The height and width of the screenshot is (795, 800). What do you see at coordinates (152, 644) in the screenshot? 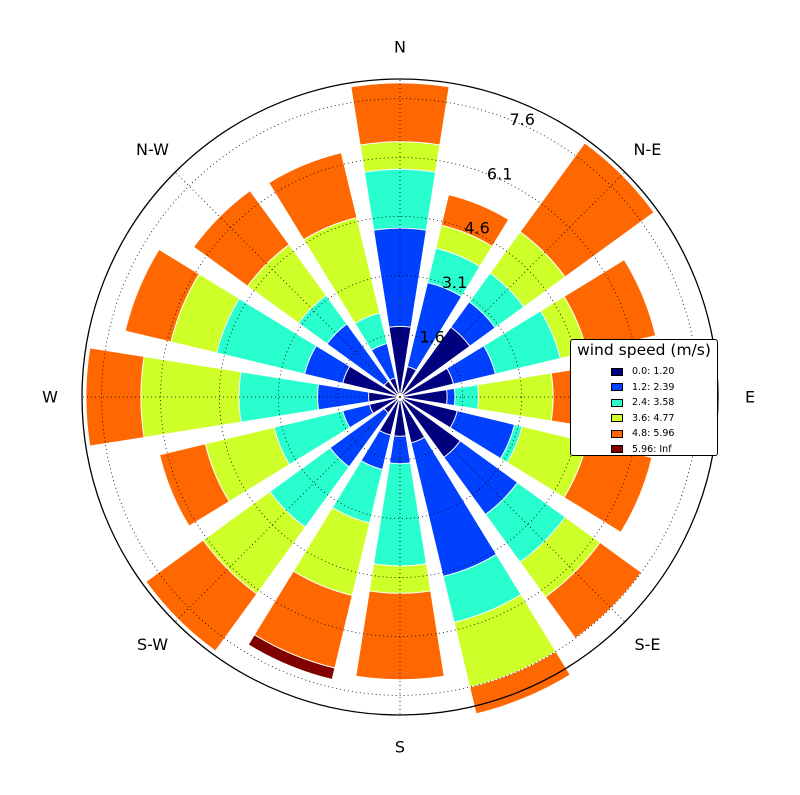
I see `direction-label-s-w: S-W` at bounding box center [152, 644].